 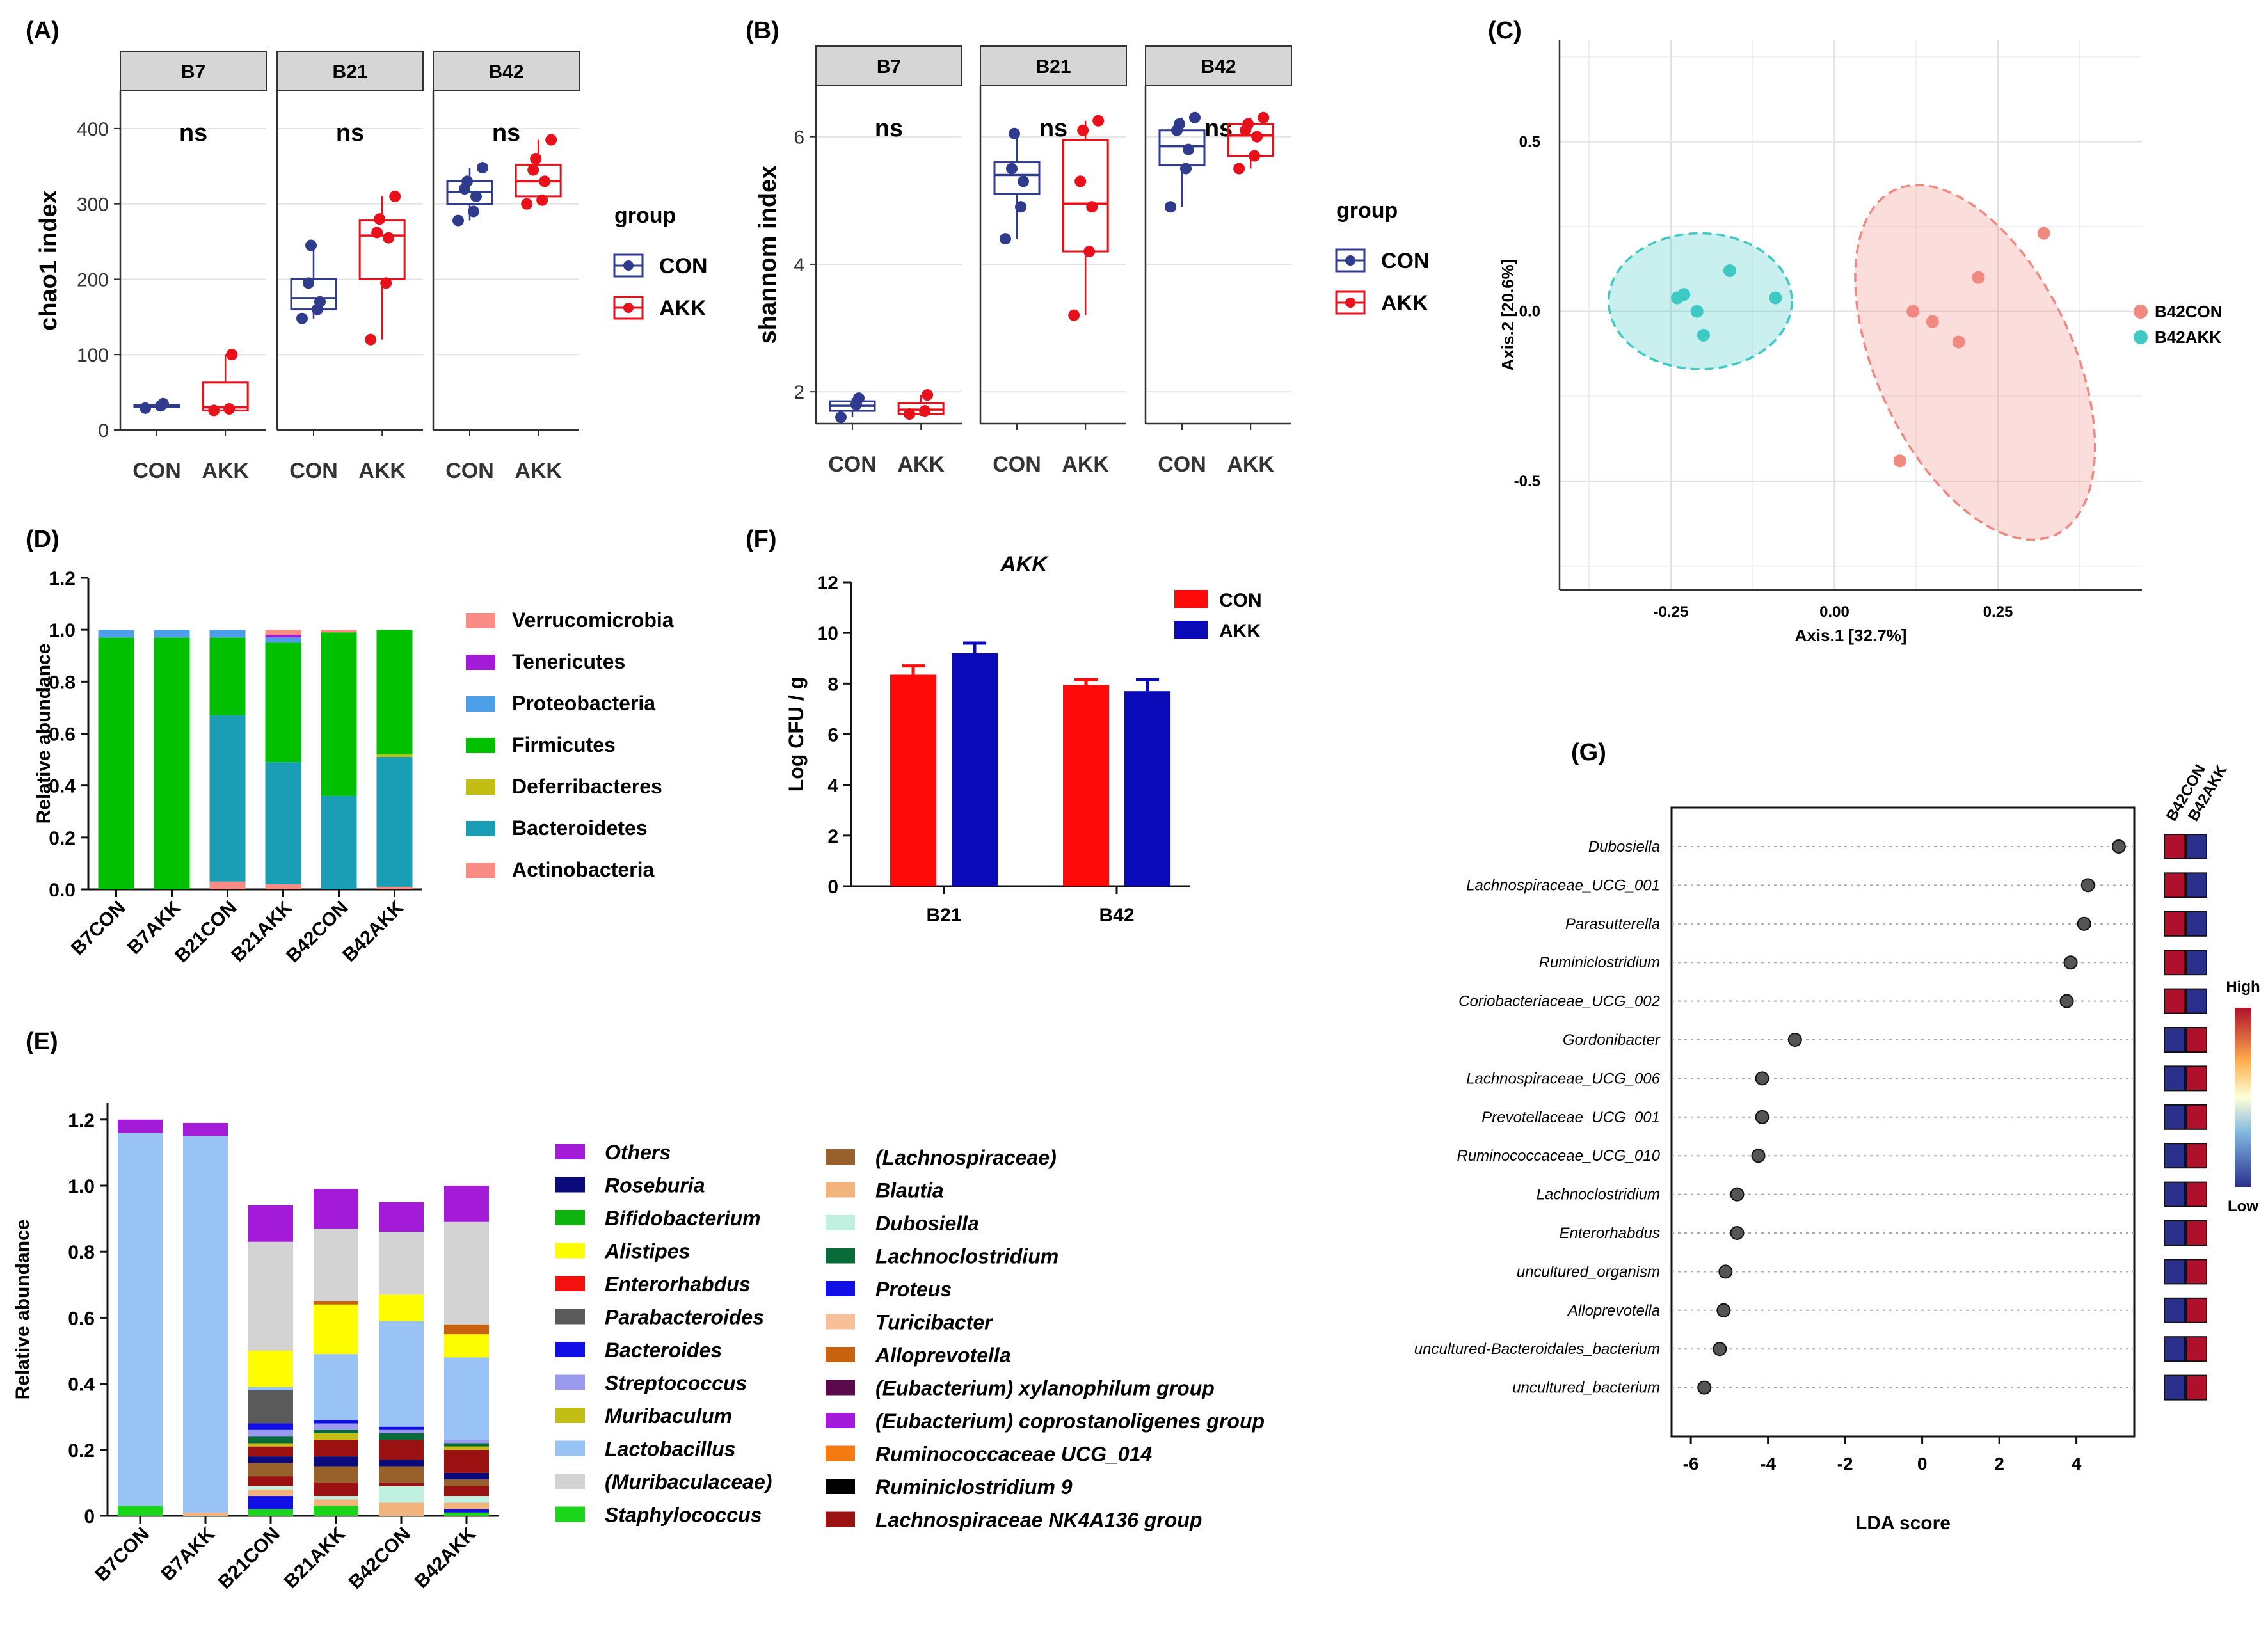 I want to click on y-tick-label: 200, so click(x=93, y=279).